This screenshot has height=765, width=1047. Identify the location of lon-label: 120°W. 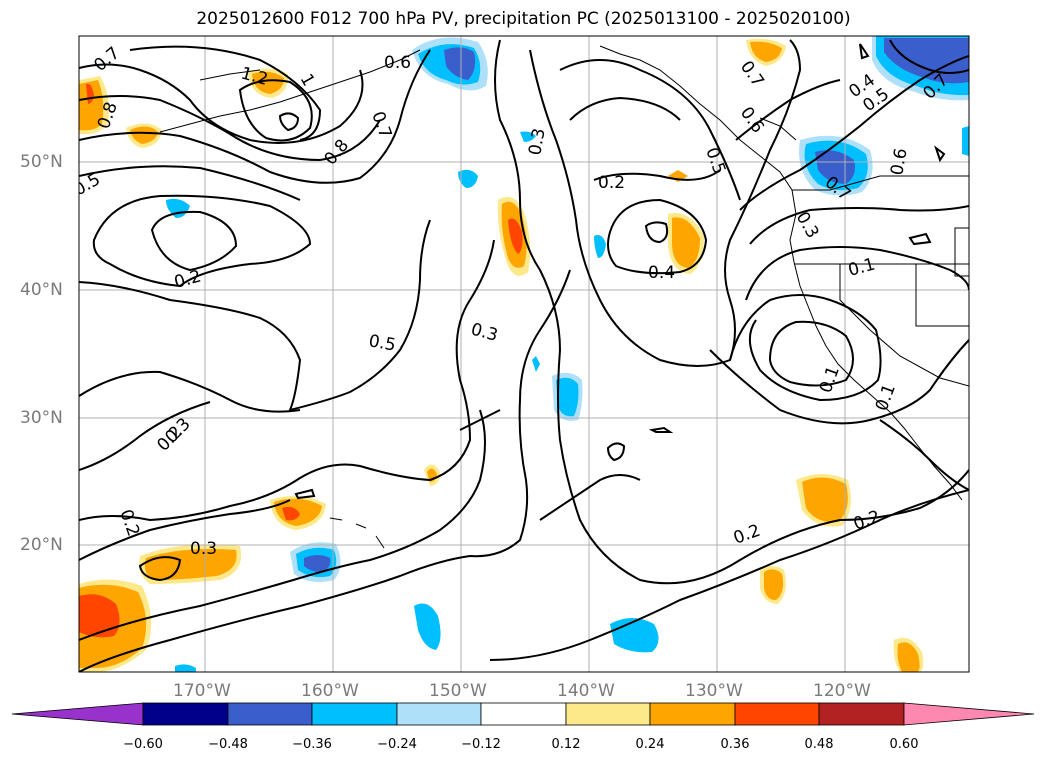
(842, 691).